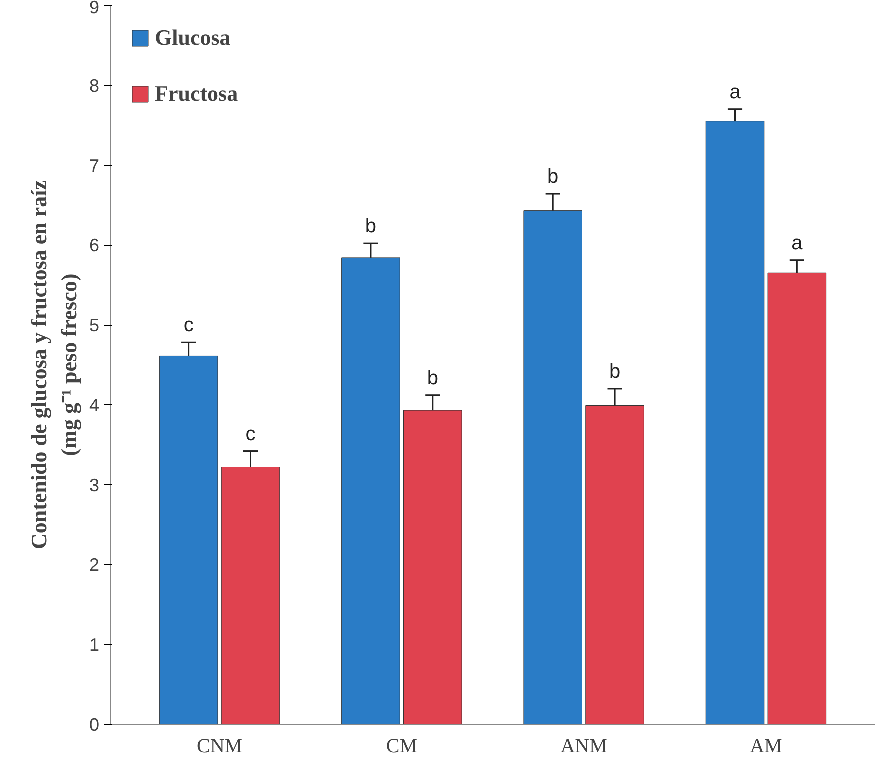 The height and width of the screenshot is (767, 892). I want to click on y-tick-label: 6, so click(94, 246).